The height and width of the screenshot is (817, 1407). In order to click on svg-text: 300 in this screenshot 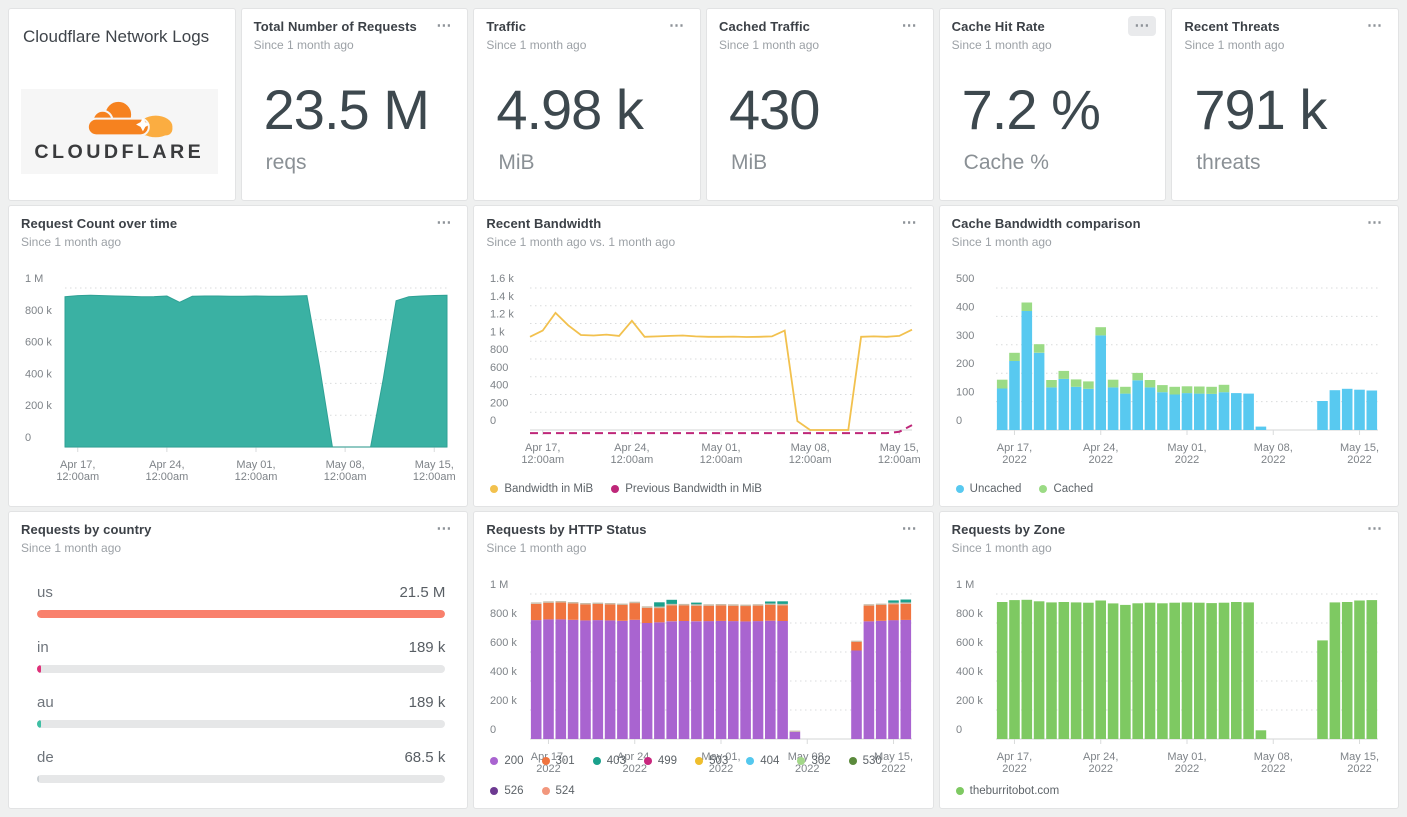, I will do `click(965, 336)`.